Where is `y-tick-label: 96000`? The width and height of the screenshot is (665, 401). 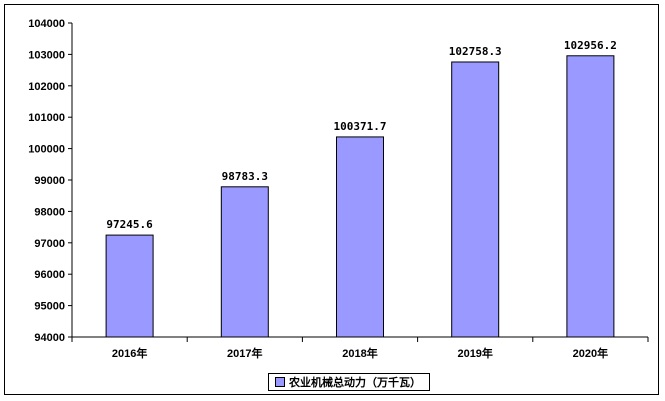 y-tick-label: 96000 is located at coordinates (49, 275).